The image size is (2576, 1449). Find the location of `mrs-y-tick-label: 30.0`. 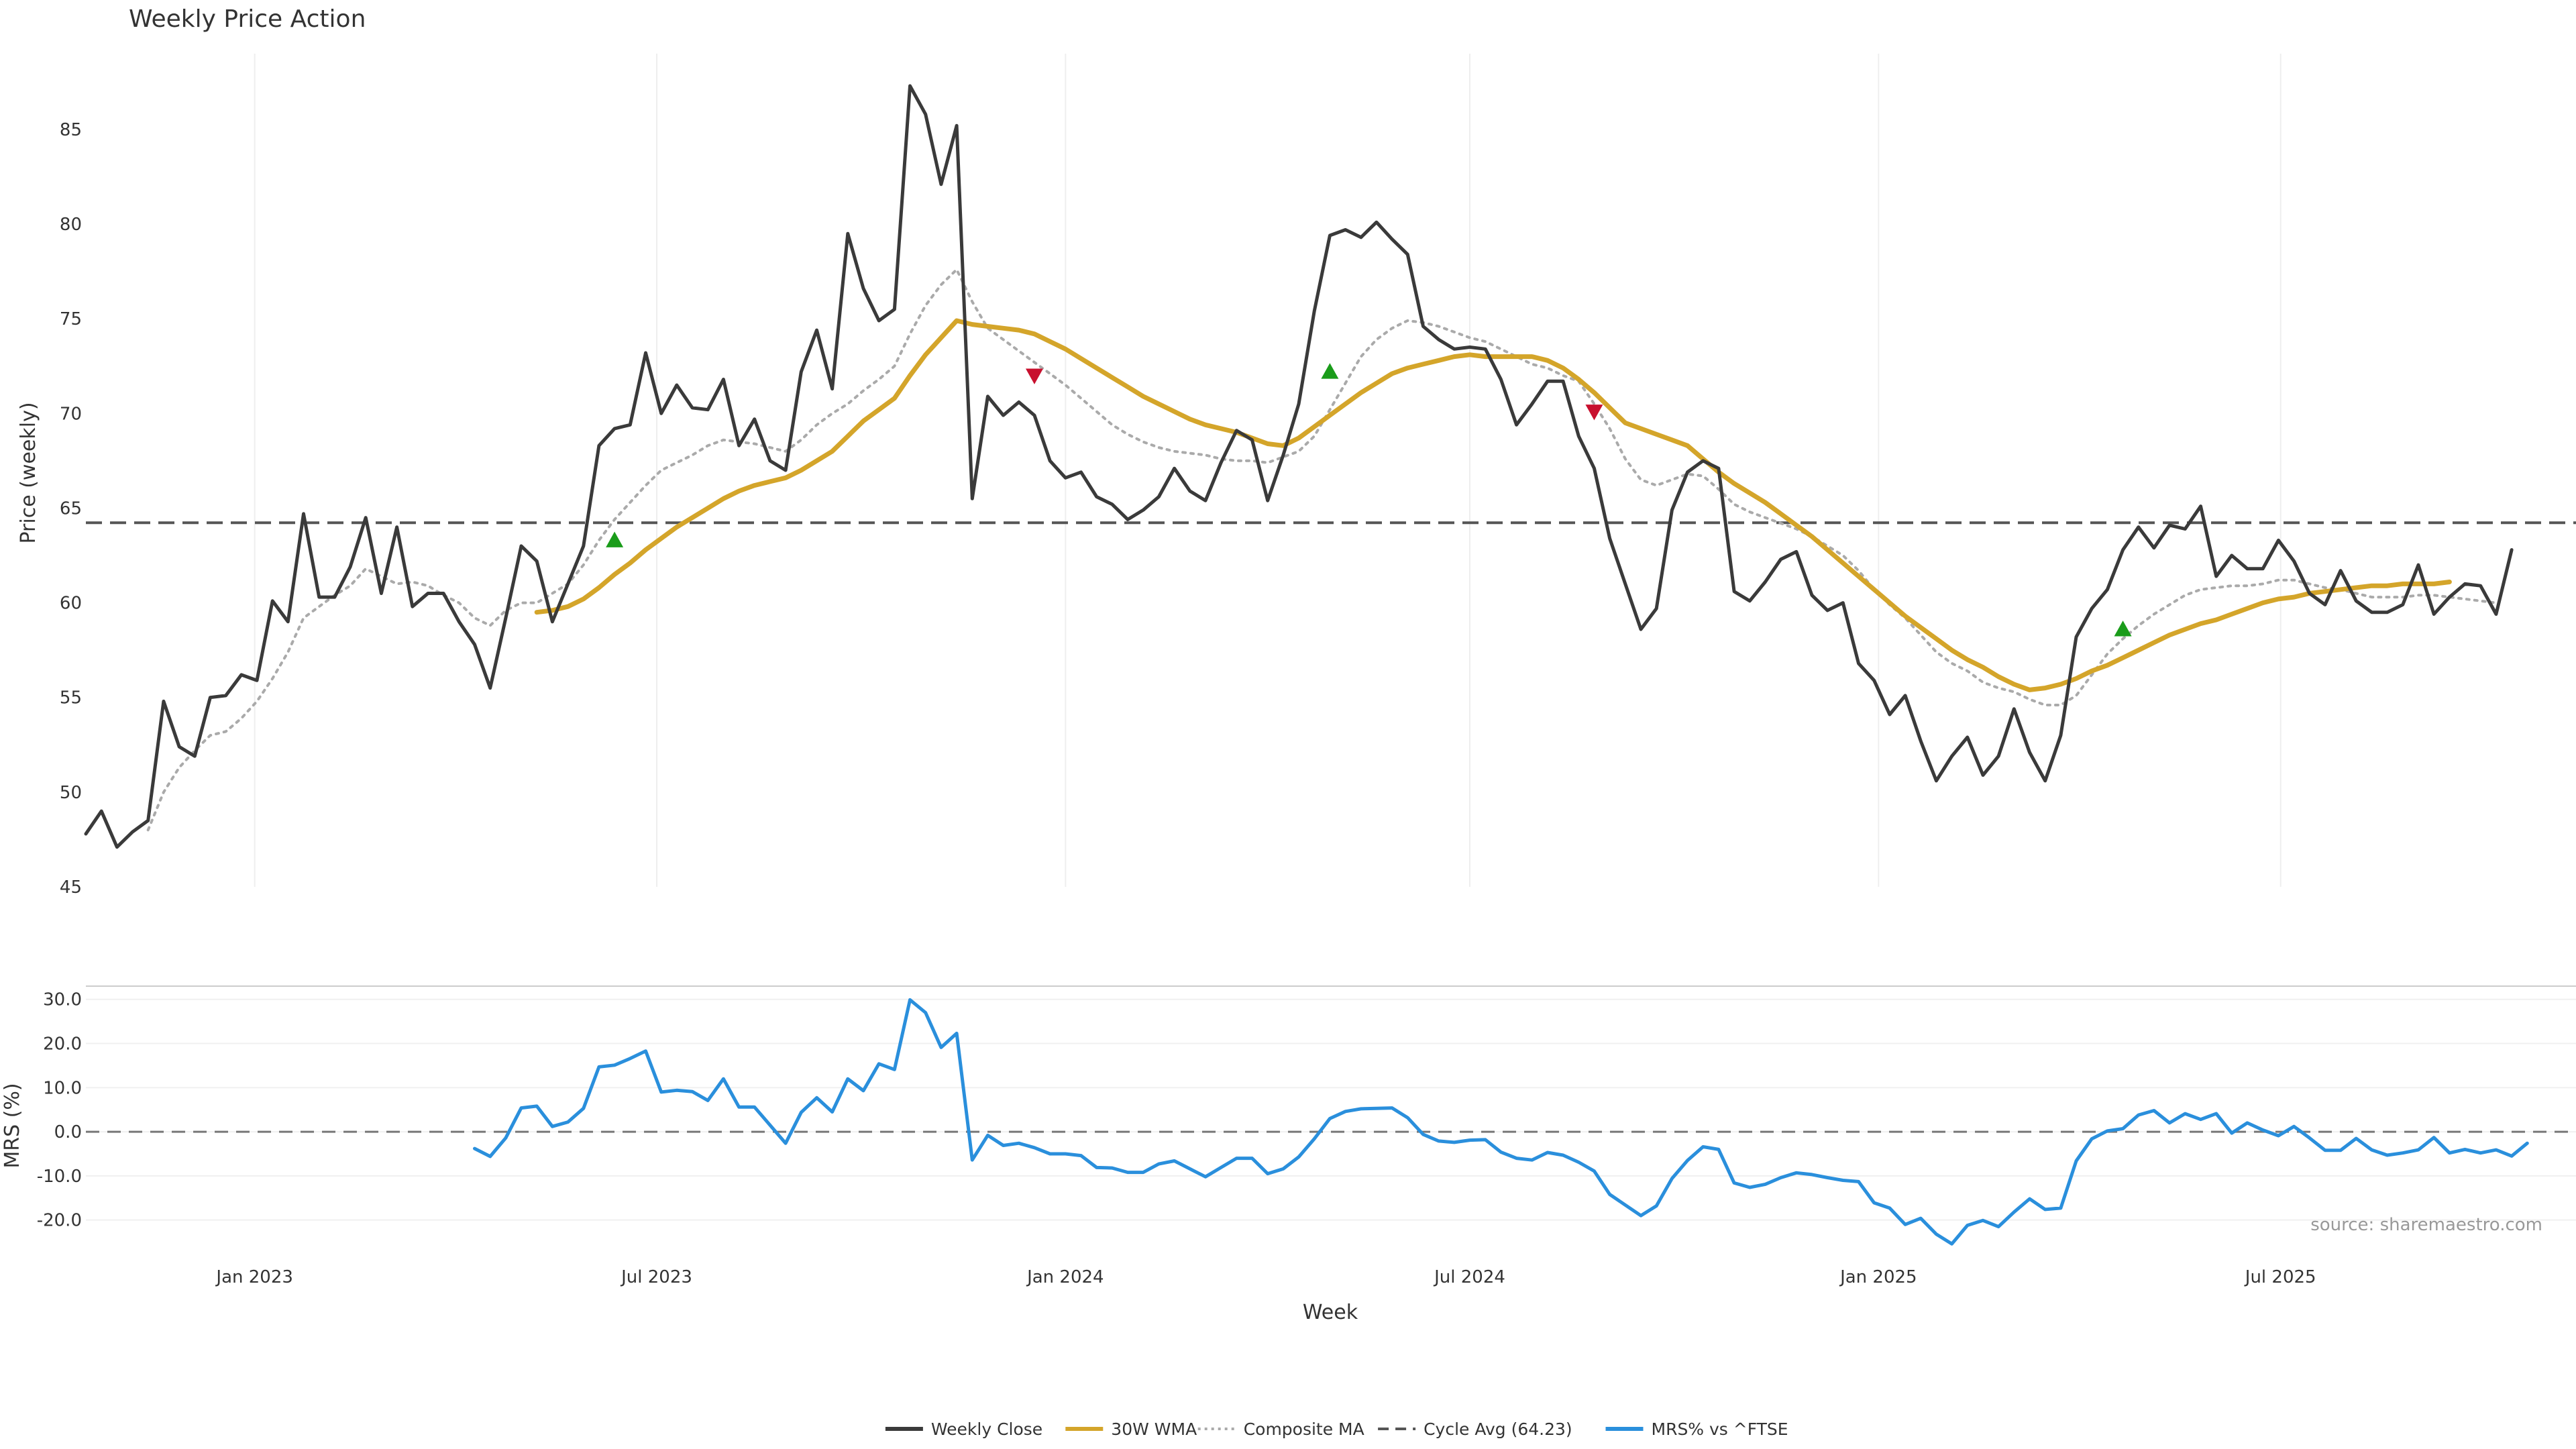

mrs-y-tick-label: 30.0 is located at coordinates (62, 1000).